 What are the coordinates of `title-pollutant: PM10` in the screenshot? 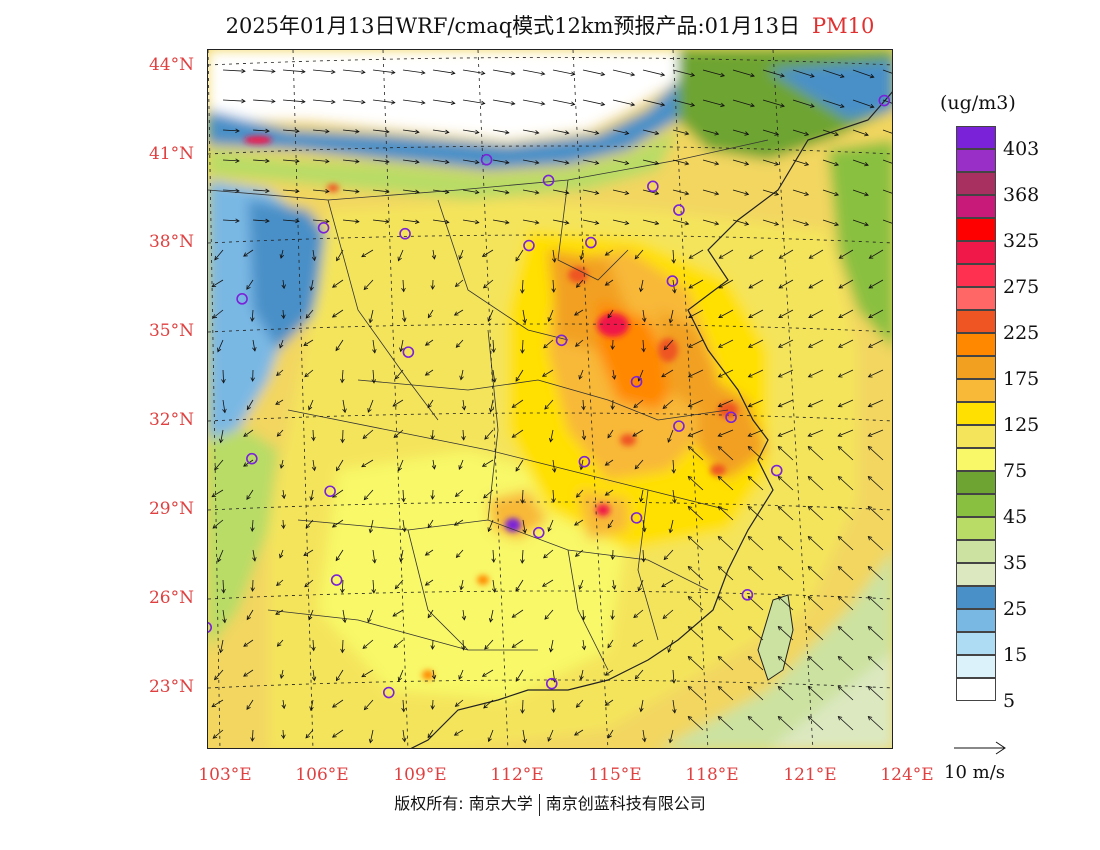 It's located at (843, 26).